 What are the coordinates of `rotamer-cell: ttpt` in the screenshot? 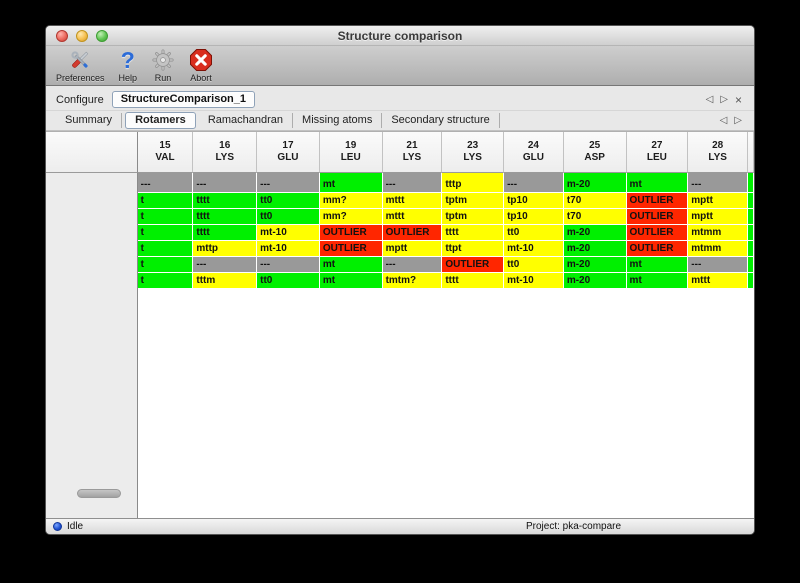 It's located at (473, 249).